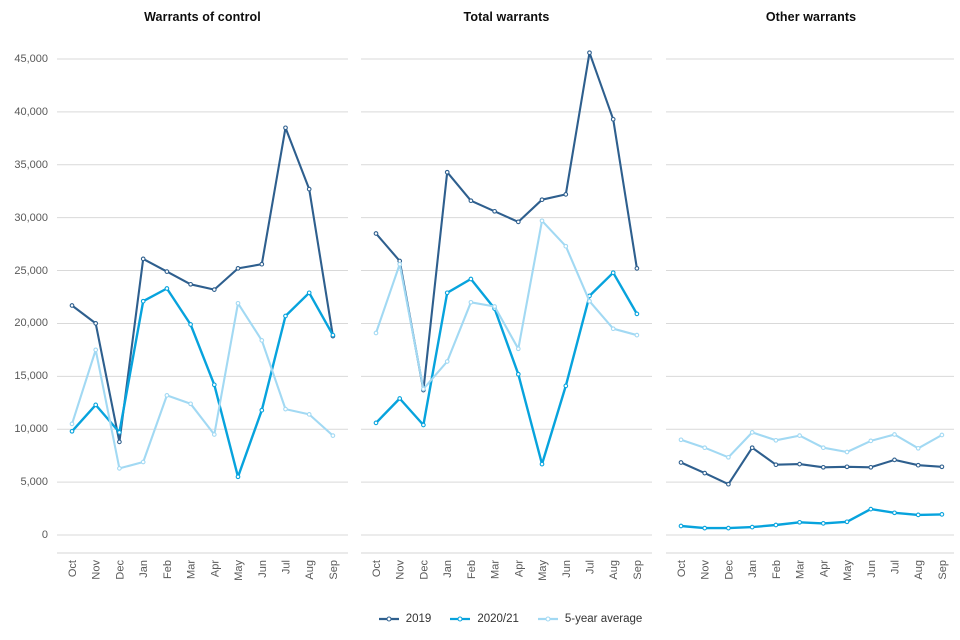 Image resolution: width=960 pixels, height=640 pixels. What do you see at coordinates (418, 619) in the screenshot?
I see `legend-label: 2019` at bounding box center [418, 619].